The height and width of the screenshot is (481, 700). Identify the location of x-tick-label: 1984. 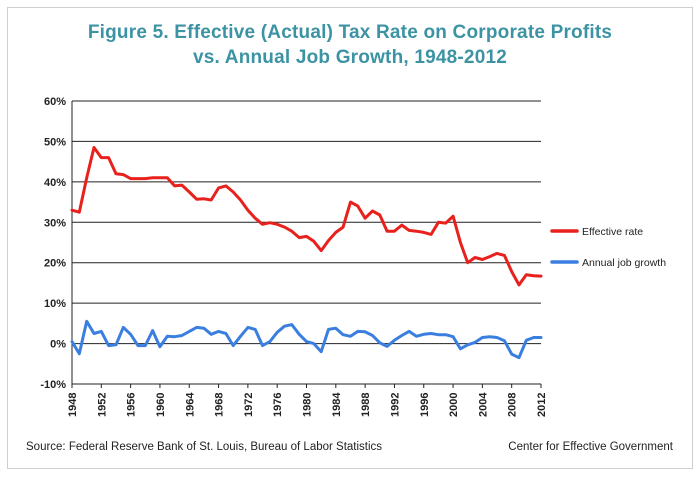
(337, 404).